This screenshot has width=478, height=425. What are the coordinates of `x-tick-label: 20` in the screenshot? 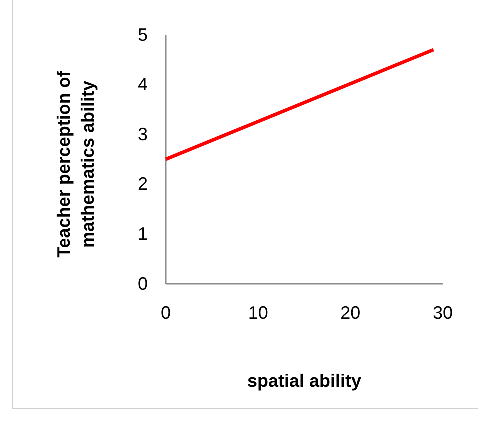 It's located at (350, 312).